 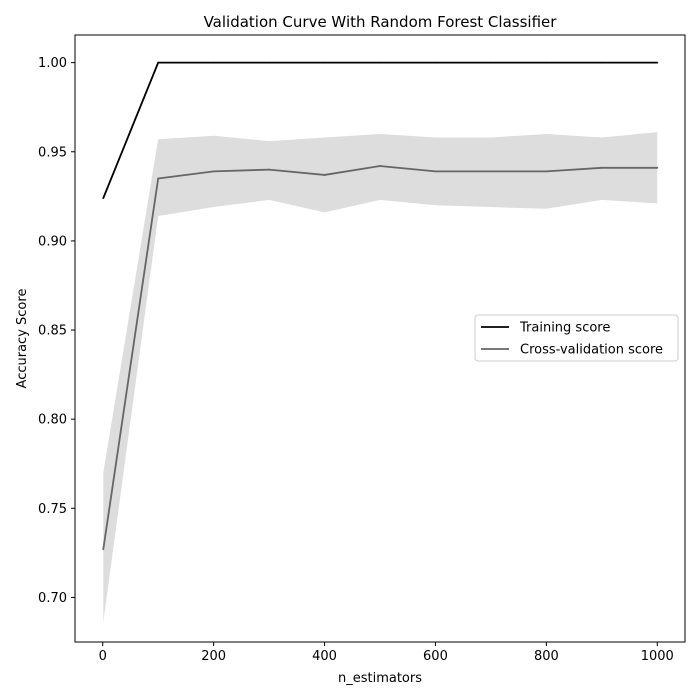 What do you see at coordinates (52, 152) in the screenshot?
I see `y-tick-label: 0.95` at bounding box center [52, 152].